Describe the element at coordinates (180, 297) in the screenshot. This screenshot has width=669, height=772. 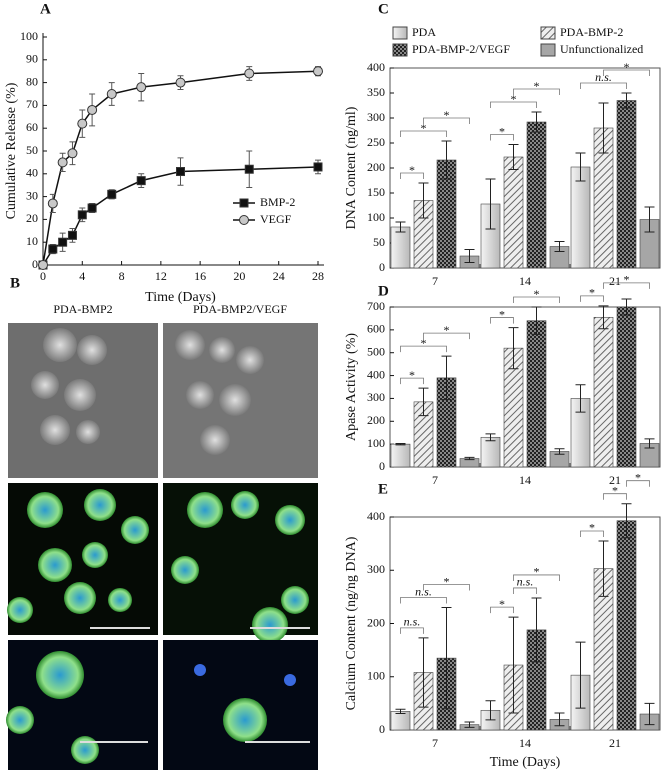
I see `x-axis-label: Time (Days)` at that location.